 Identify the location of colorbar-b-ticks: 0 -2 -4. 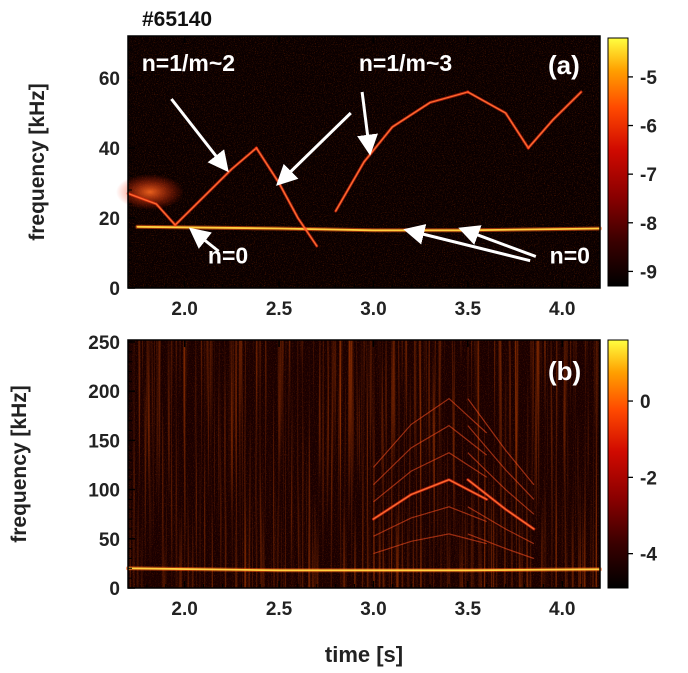
(642, 479).